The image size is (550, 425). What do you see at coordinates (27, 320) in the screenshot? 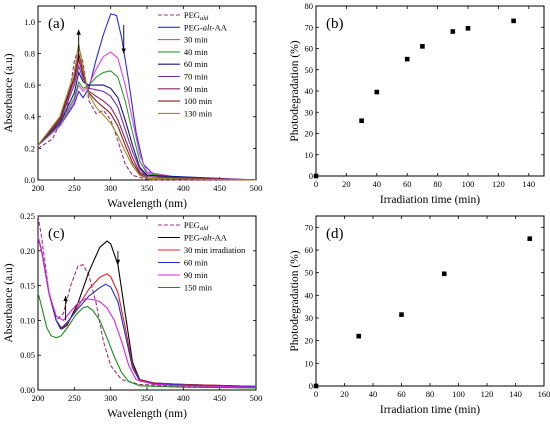
I see `y-tick-label: 0.10` at bounding box center [27, 320].